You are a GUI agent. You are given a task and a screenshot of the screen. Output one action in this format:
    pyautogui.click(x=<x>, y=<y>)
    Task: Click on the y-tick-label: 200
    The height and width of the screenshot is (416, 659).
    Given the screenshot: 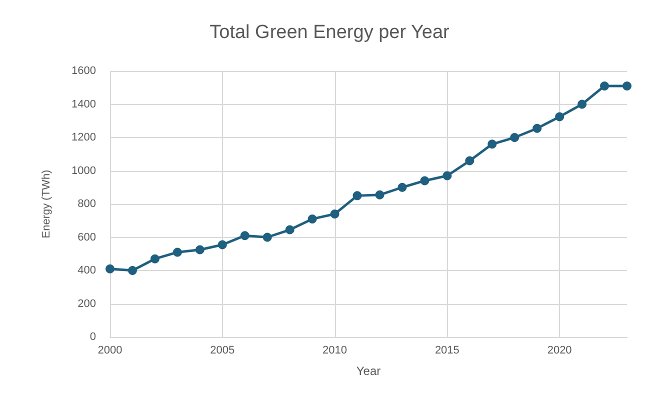 What is the action you would take?
    pyautogui.click(x=87, y=304)
    